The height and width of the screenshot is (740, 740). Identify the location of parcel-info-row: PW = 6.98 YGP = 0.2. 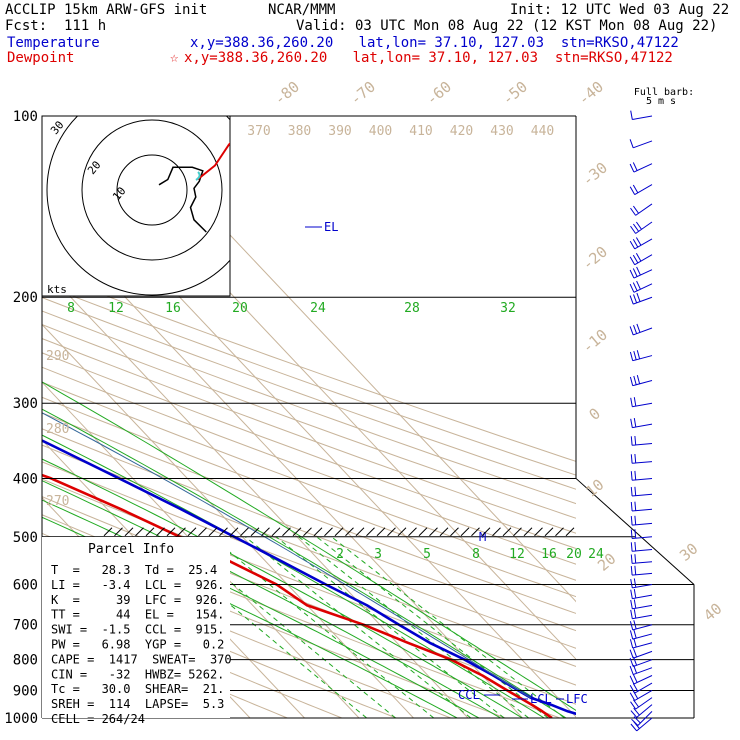
(137, 645).